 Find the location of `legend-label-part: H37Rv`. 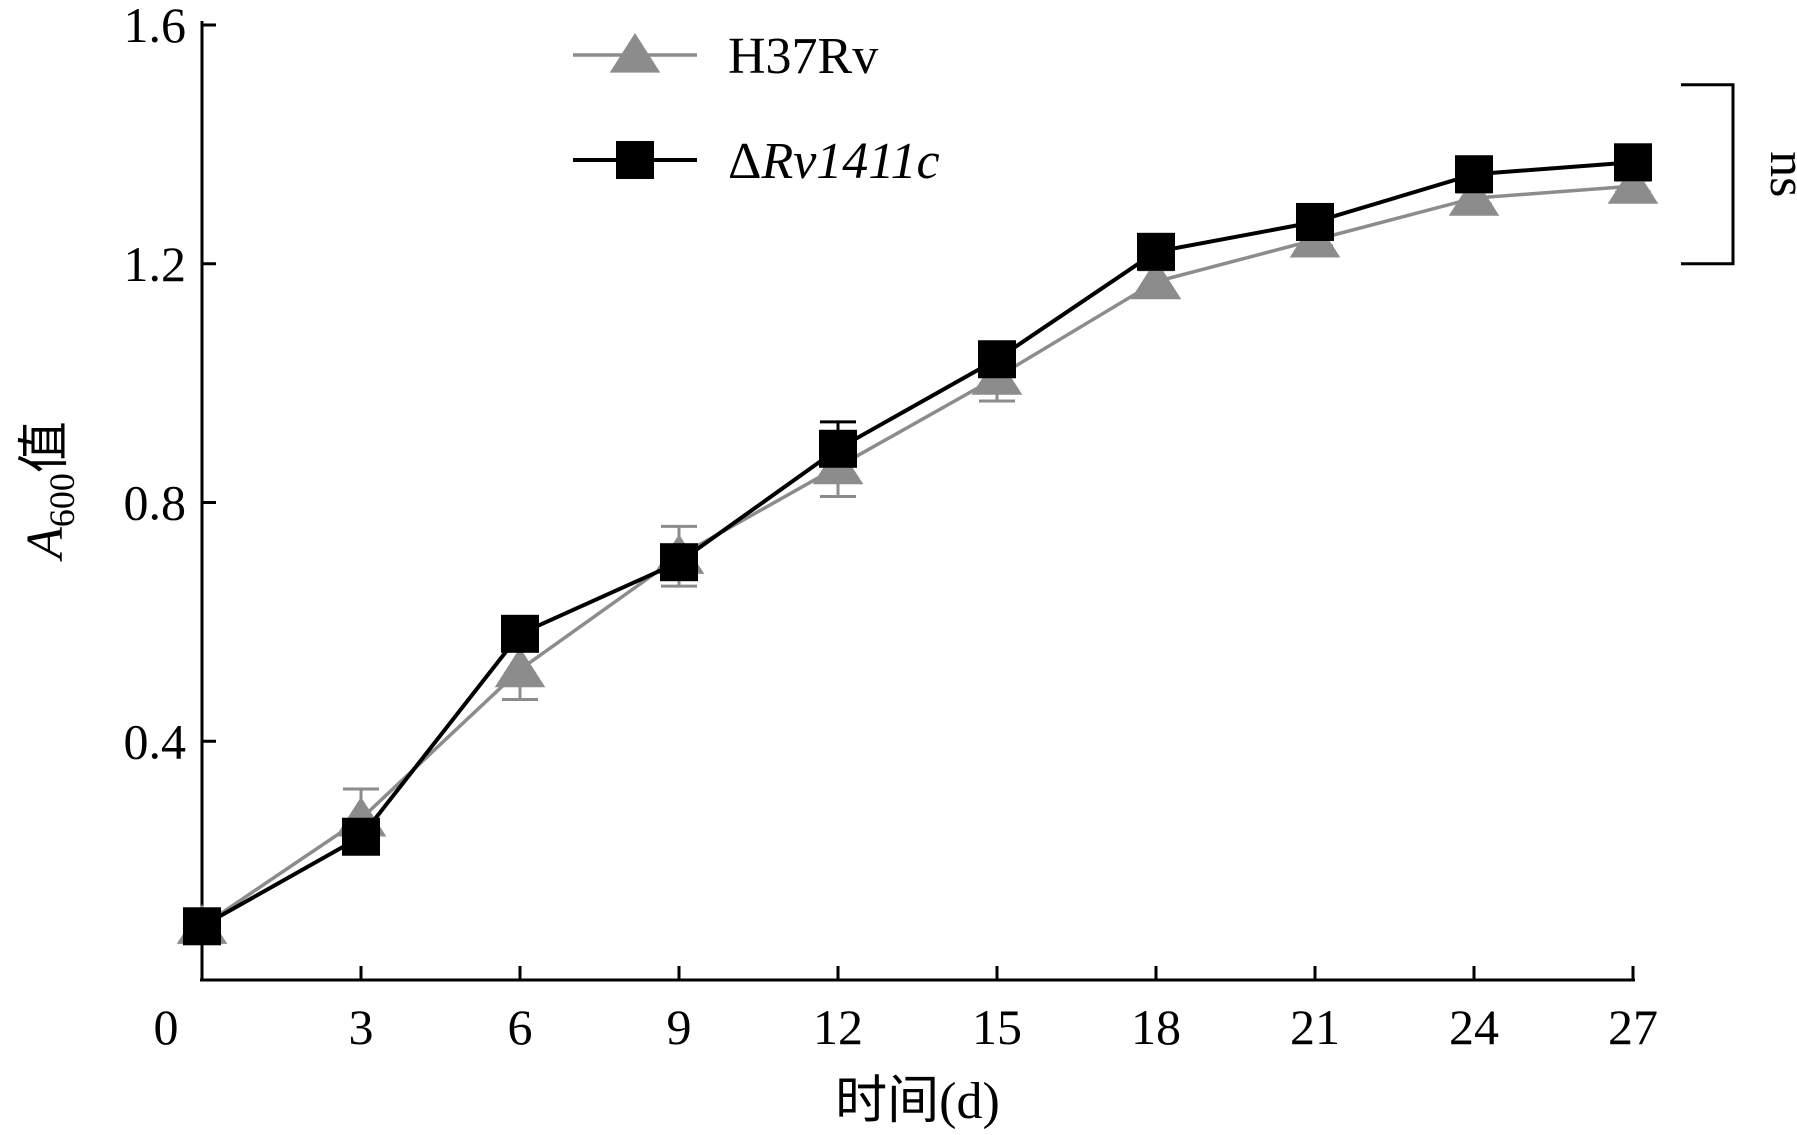

legend-label-part: H37Rv is located at coordinates (803, 56).